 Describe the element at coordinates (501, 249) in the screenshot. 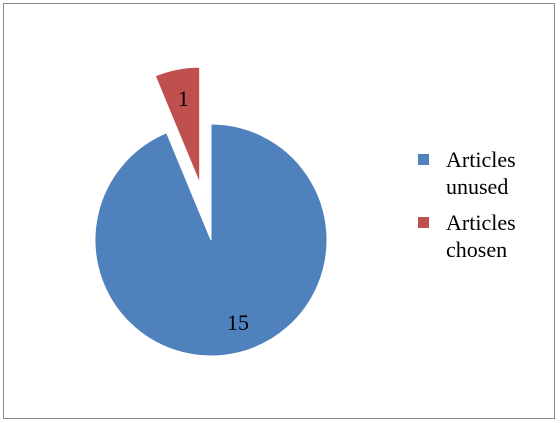

I see `legend-label-chosen-line2: chosen` at that location.